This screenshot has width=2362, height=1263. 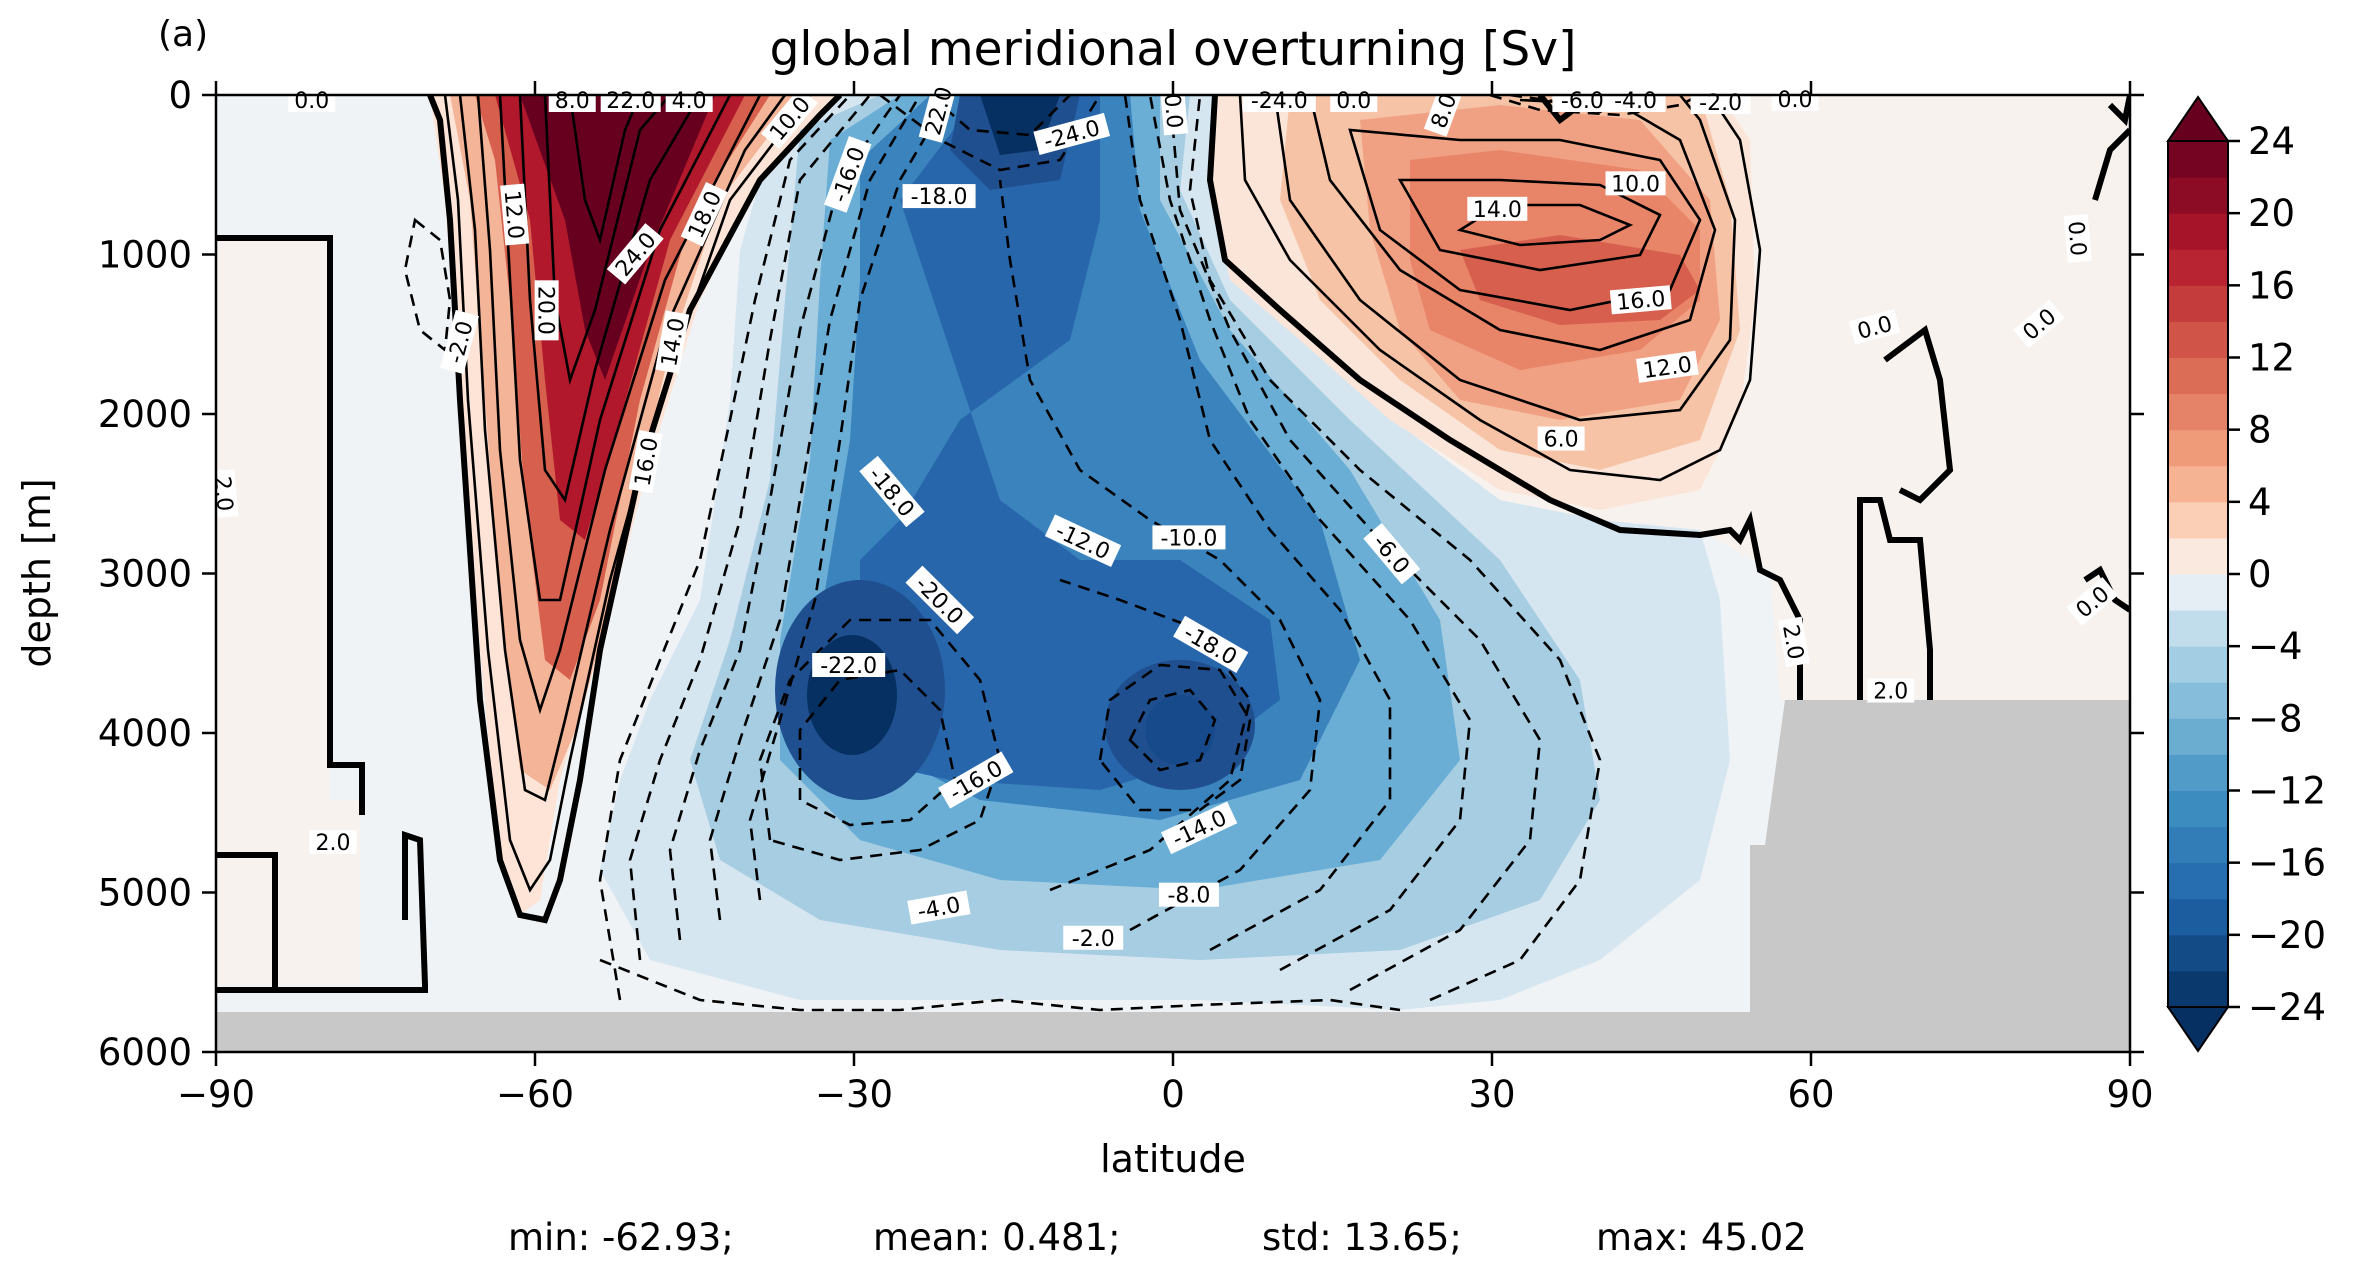 I want to click on stat-max: max: 45.02, so click(x=1701, y=1237).